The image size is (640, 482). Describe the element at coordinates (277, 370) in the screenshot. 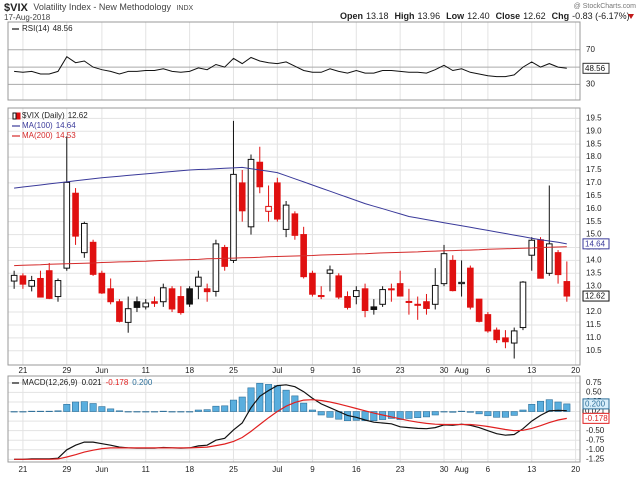

I see `x-tick-label: Jul` at that location.